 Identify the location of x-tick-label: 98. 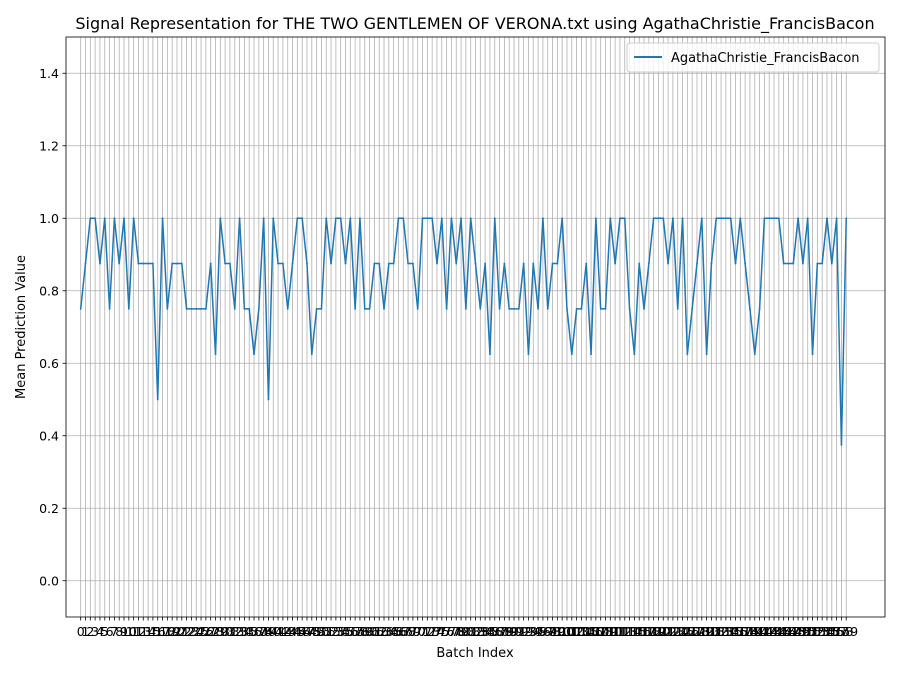
(553, 631).